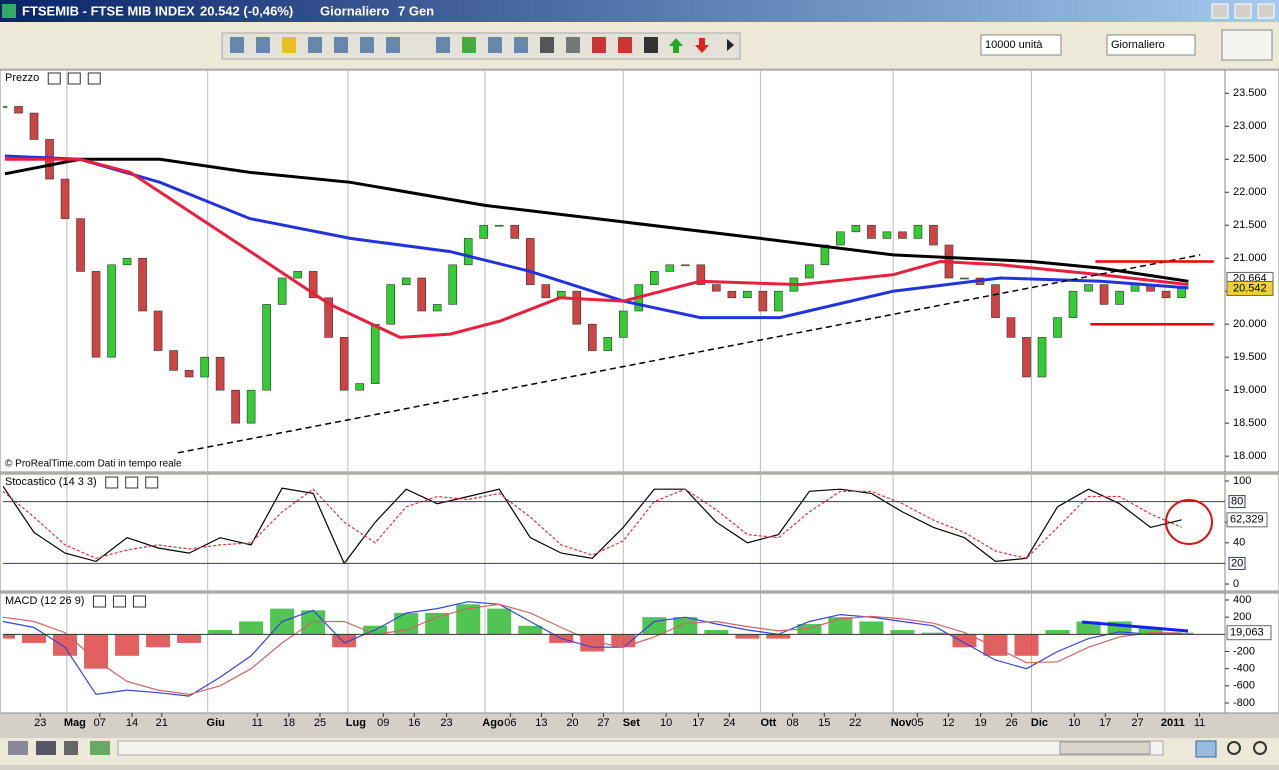 The height and width of the screenshot is (770, 1279). Describe the element at coordinates (1242, 617) in the screenshot. I see `y-tick-label: 200` at that location.